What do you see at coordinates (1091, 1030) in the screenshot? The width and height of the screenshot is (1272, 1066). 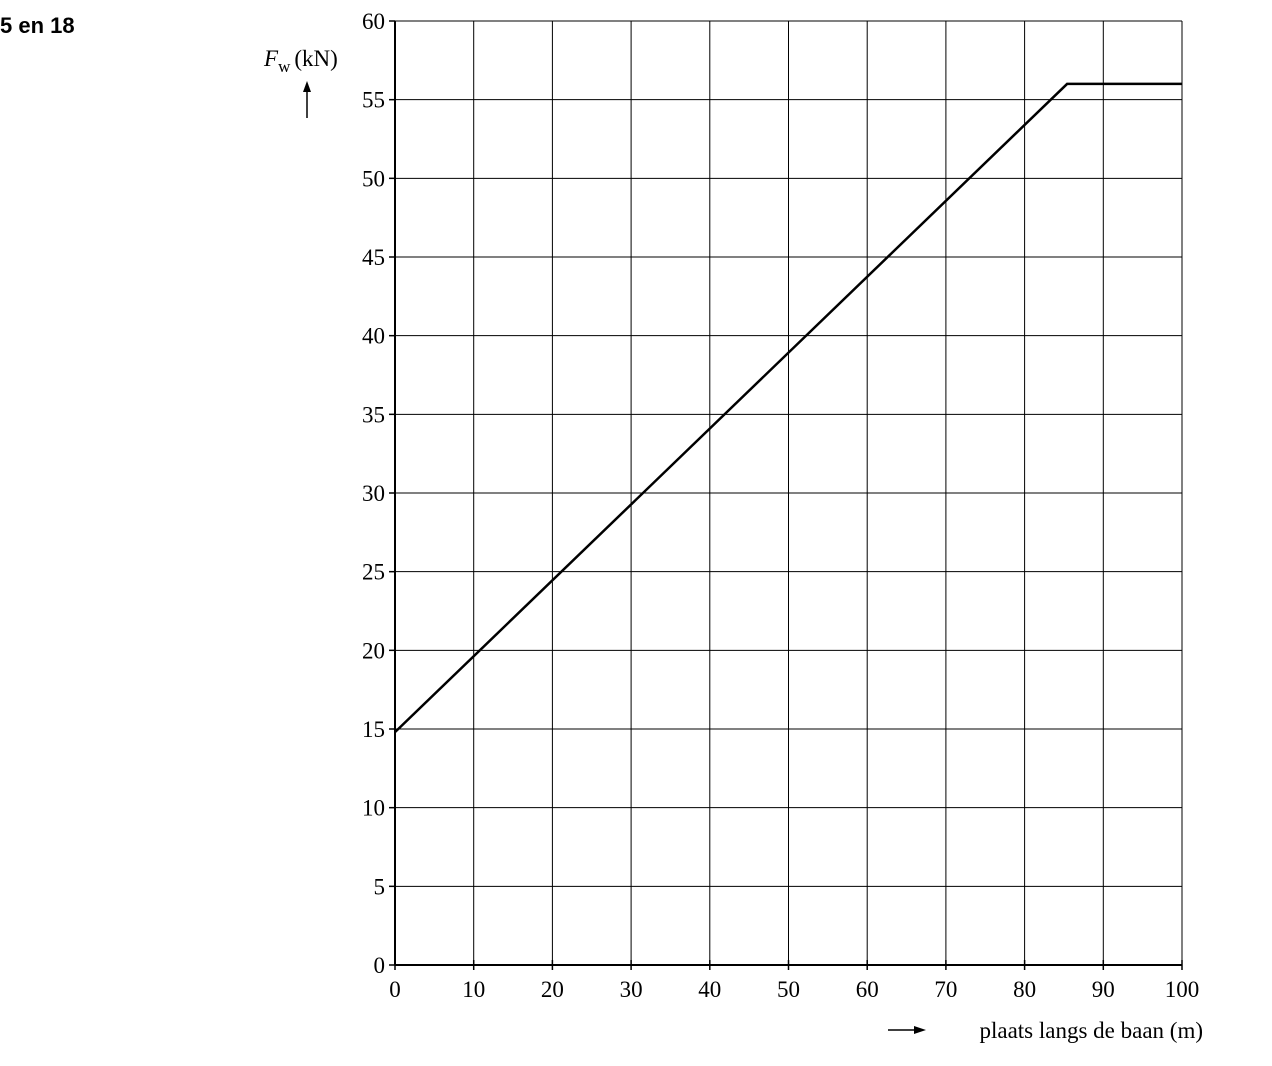 I see `x-axis-label: plaats langs de baan (m)` at bounding box center [1091, 1030].